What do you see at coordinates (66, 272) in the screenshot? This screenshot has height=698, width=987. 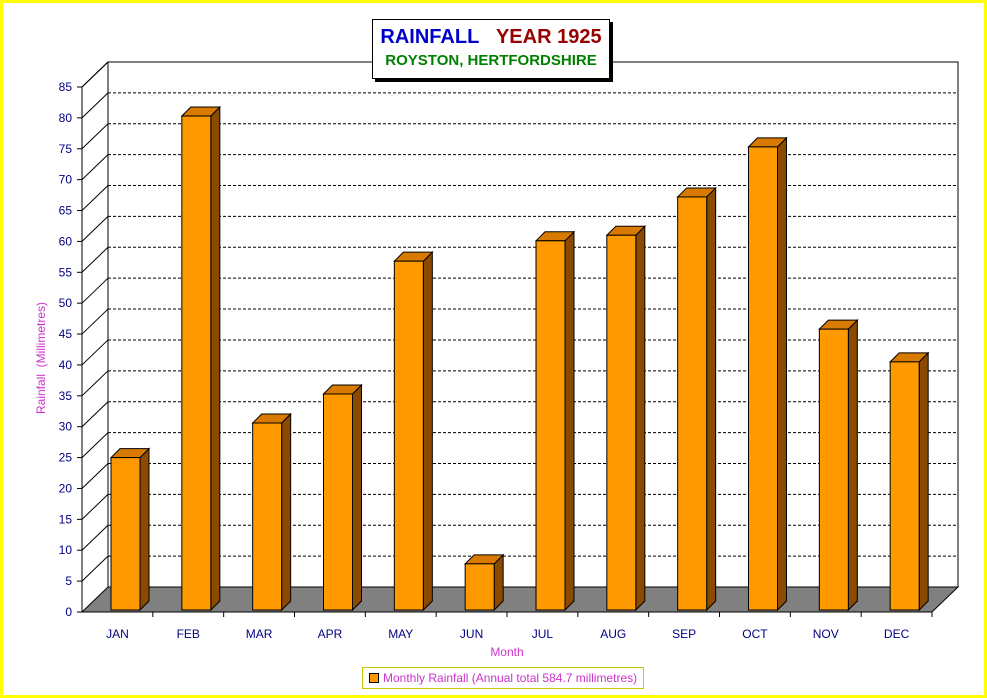 I see `y-tick-label: 55` at bounding box center [66, 272].